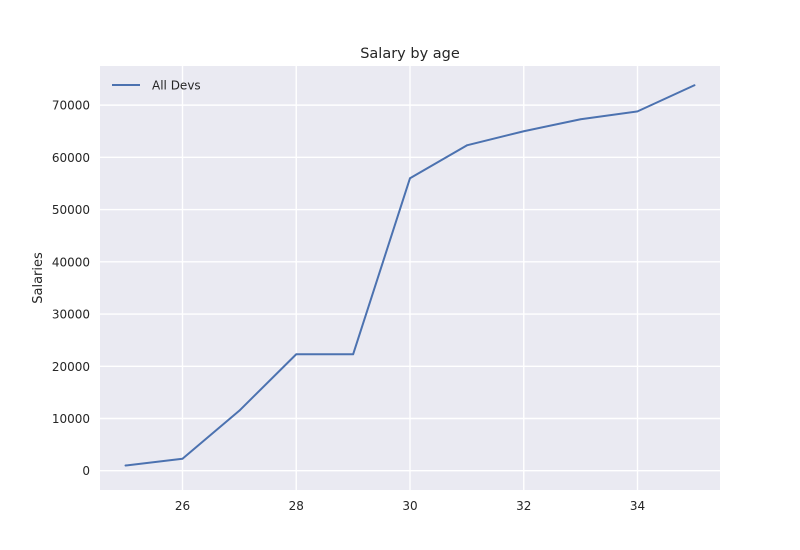  I want to click on y-tick-label: 30000, so click(71, 315).